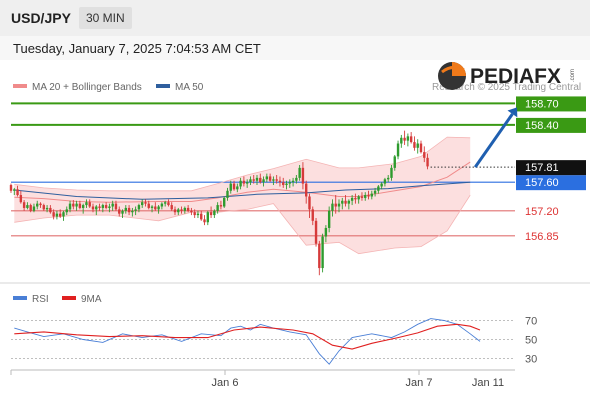 This screenshot has height=400, width=590. Describe the element at coordinates (542, 237) in the screenshot. I see `level-label-156.85: 156.85` at that location.